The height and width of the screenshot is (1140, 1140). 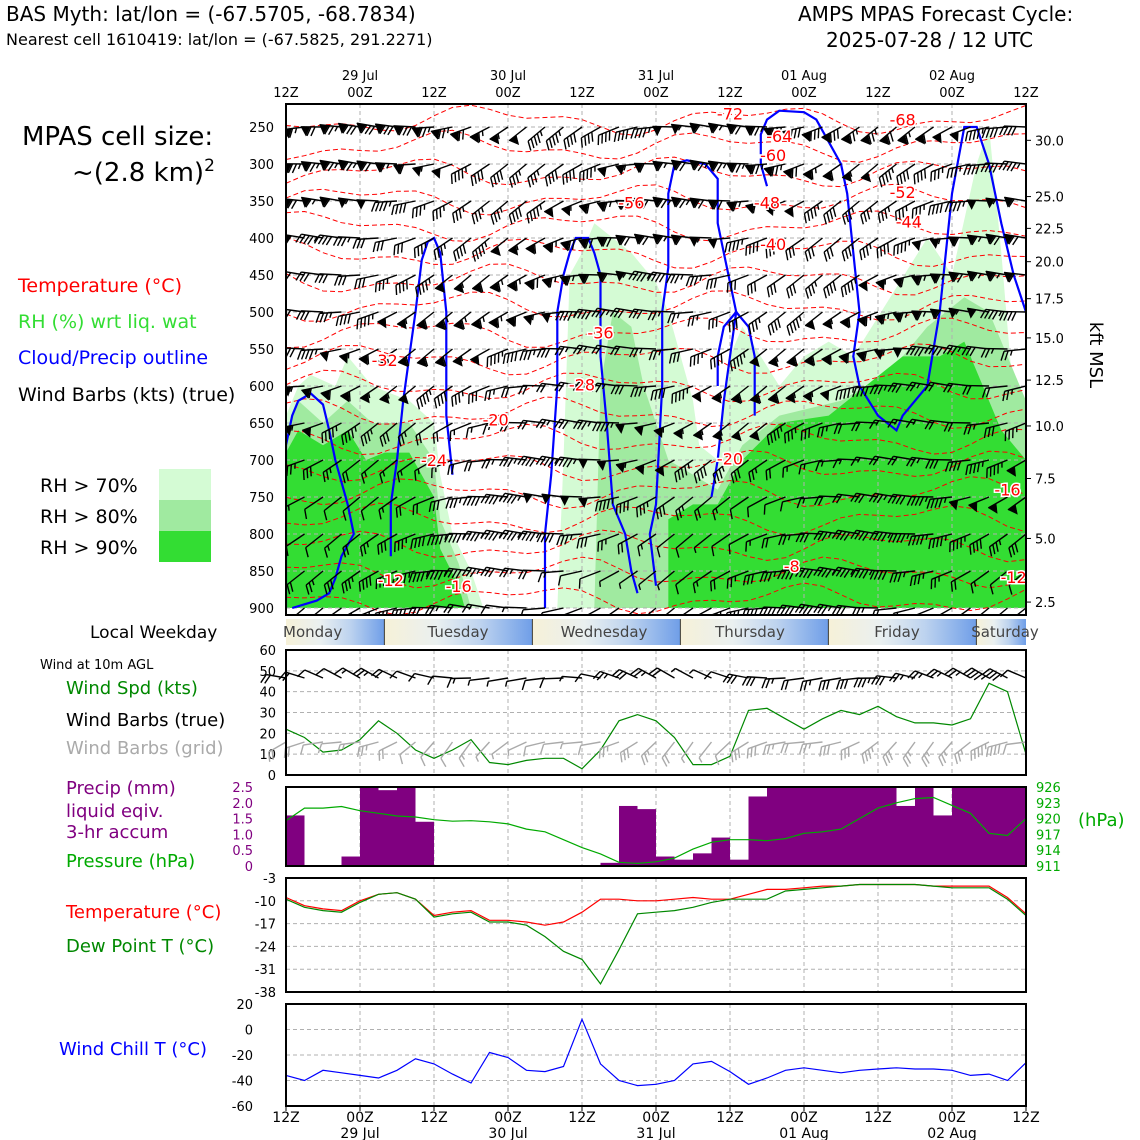 What do you see at coordinates (951, 1118) in the screenshot?
I see `bottom-time-label: 00Z` at bounding box center [951, 1118].